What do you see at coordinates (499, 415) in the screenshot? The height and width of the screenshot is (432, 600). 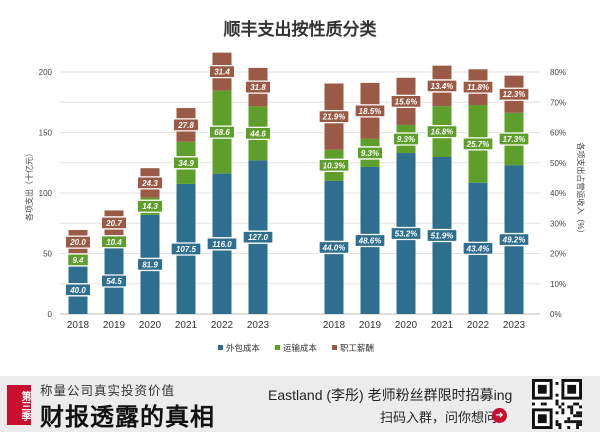 I see `arrow-right-icon: ➜` at bounding box center [499, 415].